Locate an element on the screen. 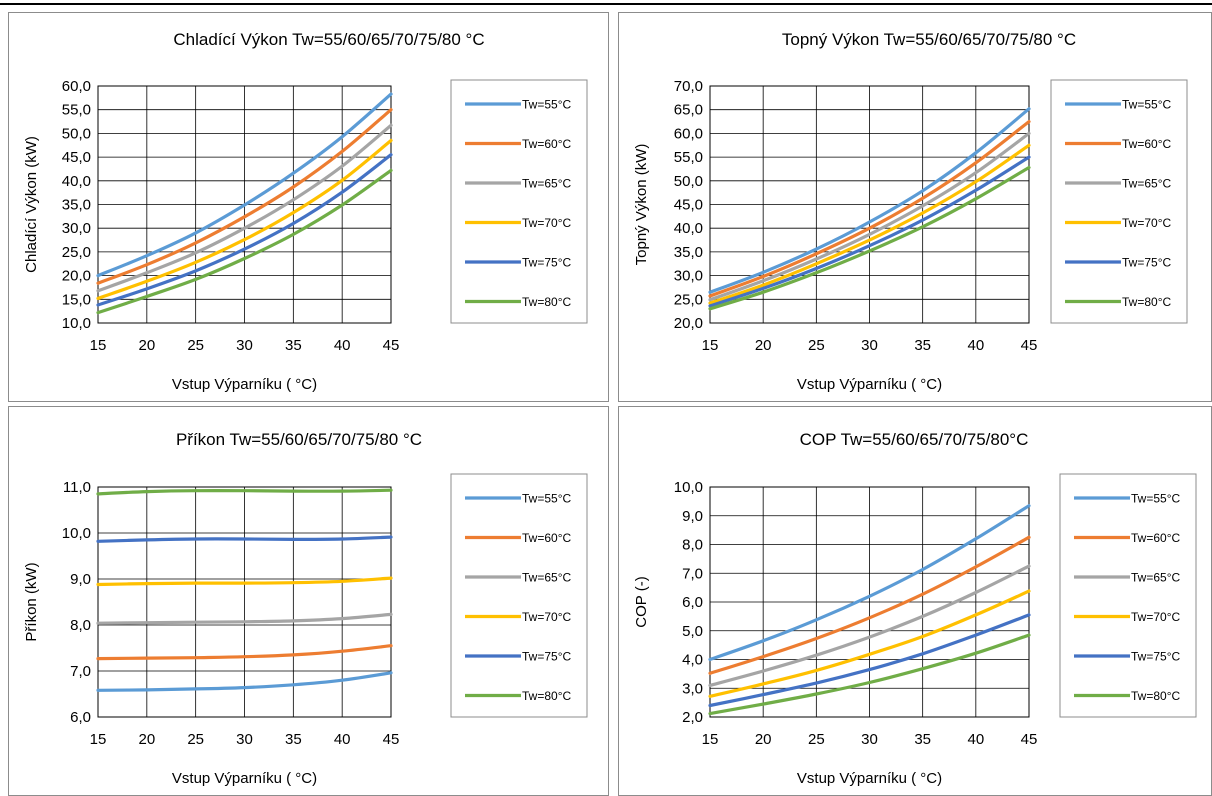 The width and height of the screenshot is (1212, 796). heating-y-axis-label: Topný Výkon (kW) is located at coordinates (641, 205).